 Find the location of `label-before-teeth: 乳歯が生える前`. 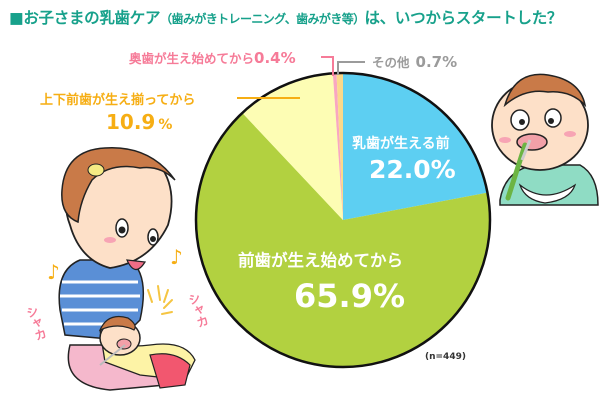

label-before-teeth: 乳歯が生える前 is located at coordinates (401, 144).